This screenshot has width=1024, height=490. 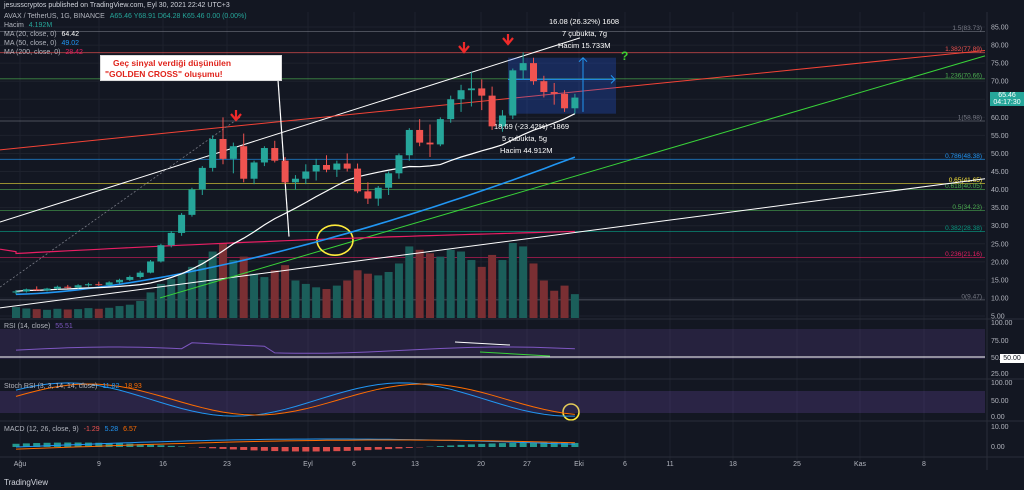 What do you see at coordinates (283, 158) in the screenshot?
I see `note-pointer-line` at bounding box center [283, 158].